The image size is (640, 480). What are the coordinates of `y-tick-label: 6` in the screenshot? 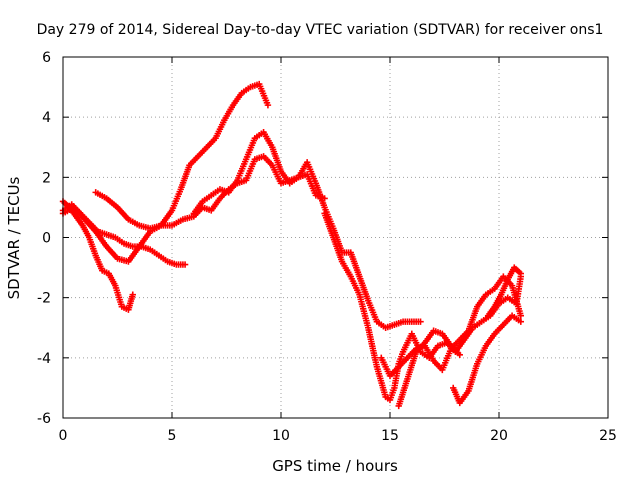 It's located at (46, 58).